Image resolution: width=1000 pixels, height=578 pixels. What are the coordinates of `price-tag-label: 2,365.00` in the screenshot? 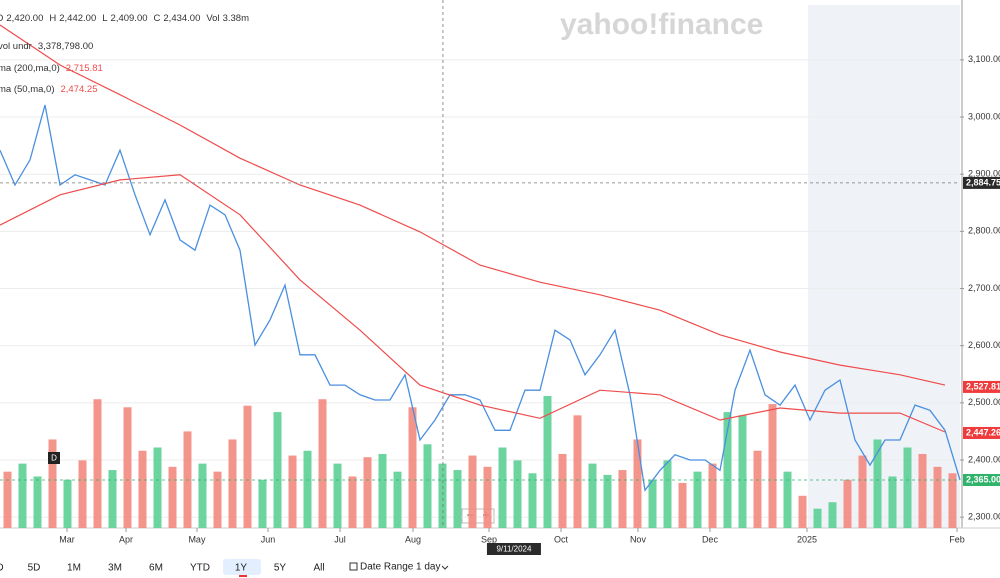 It's located at (983, 479).